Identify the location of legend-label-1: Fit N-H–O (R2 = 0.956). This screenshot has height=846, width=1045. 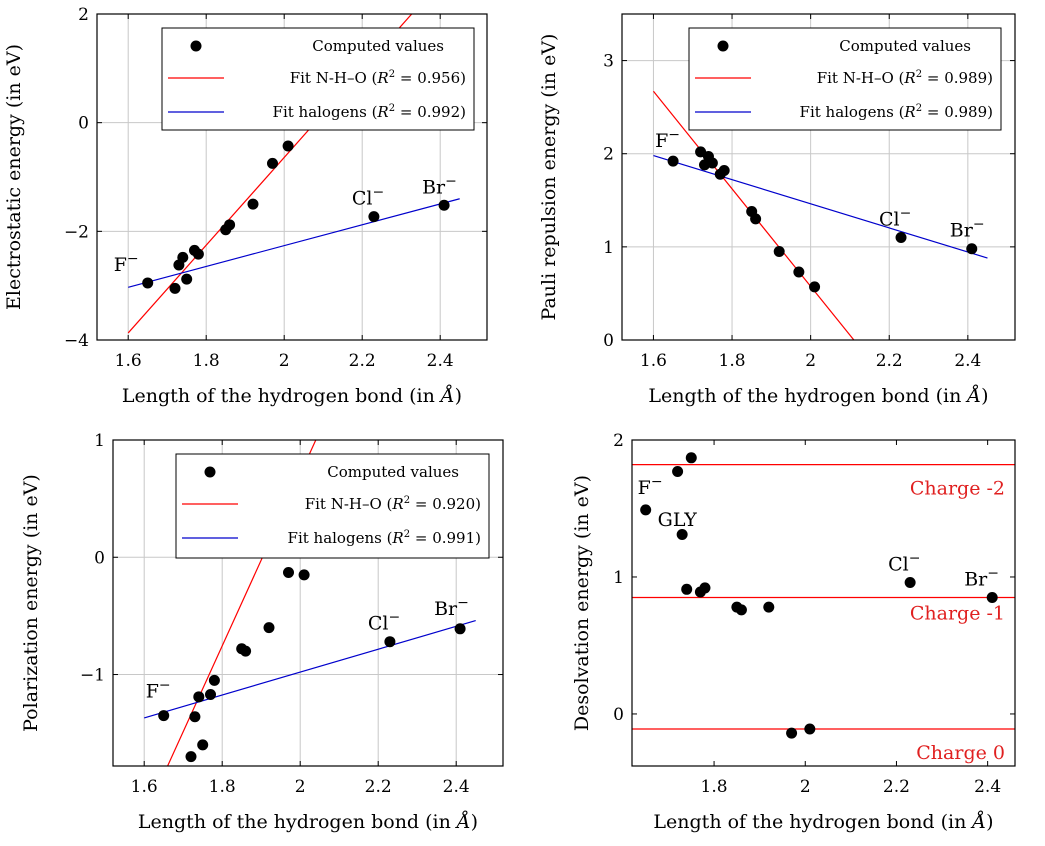
(378, 78).